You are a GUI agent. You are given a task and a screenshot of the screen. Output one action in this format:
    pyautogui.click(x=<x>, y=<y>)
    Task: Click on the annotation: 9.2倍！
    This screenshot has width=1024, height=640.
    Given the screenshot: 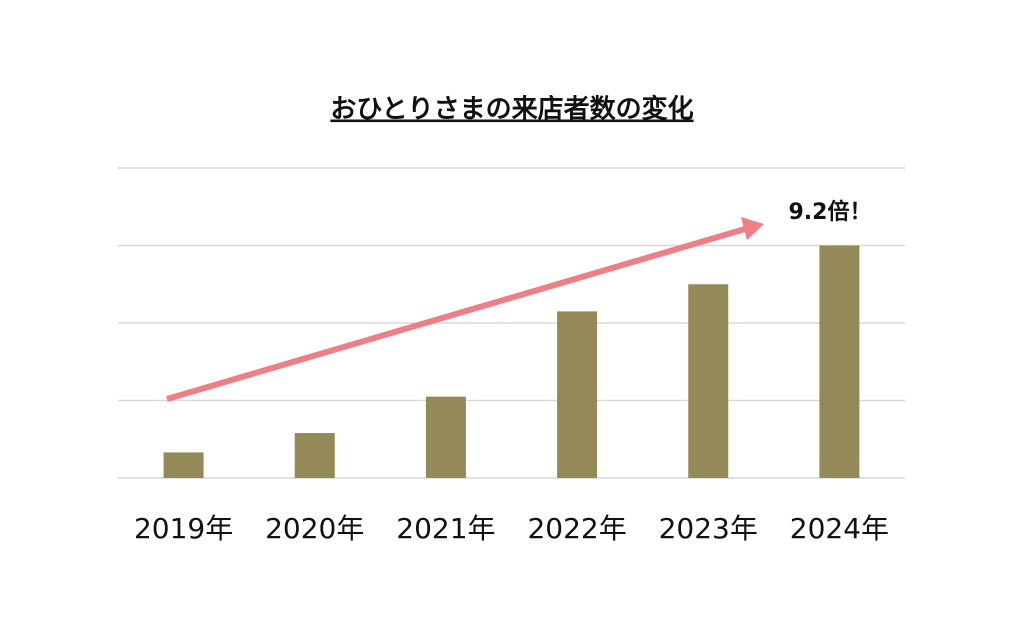 What is the action you would take?
    pyautogui.click(x=830, y=212)
    